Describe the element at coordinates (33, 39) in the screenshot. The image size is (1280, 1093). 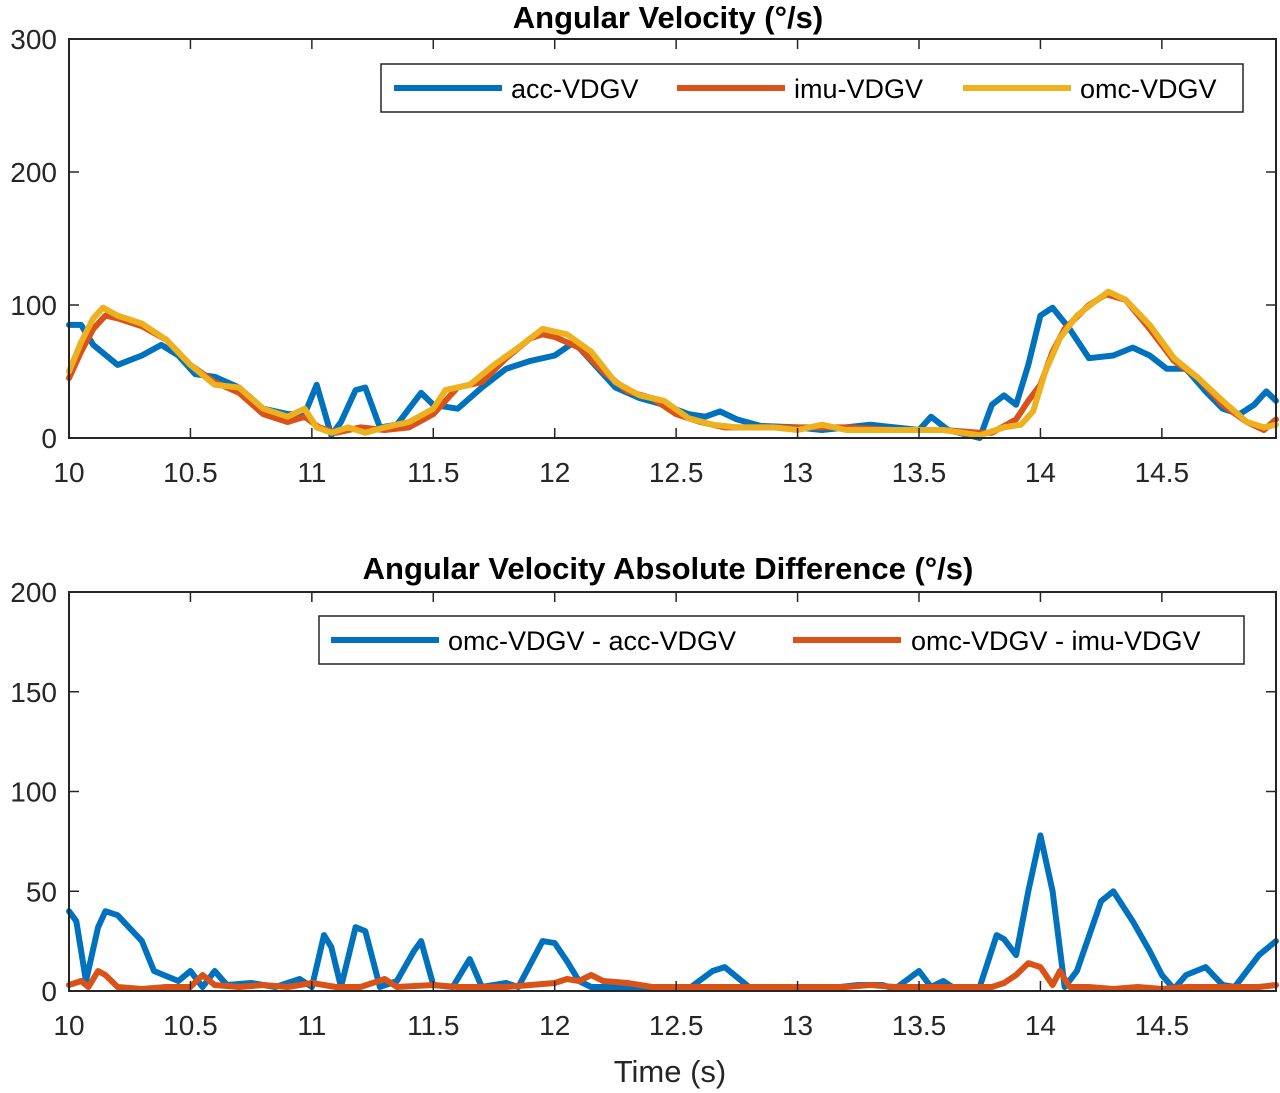
I see `y-tick-label: 300` at that location.